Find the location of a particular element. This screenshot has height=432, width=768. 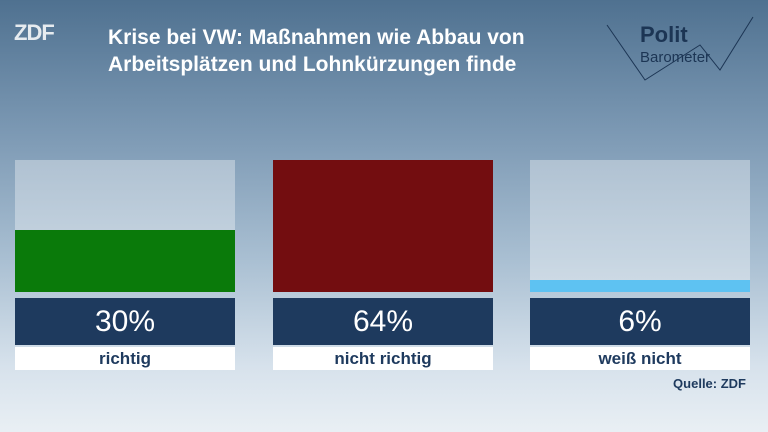

category-label: weiß nicht is located at coordinates (640, 358).